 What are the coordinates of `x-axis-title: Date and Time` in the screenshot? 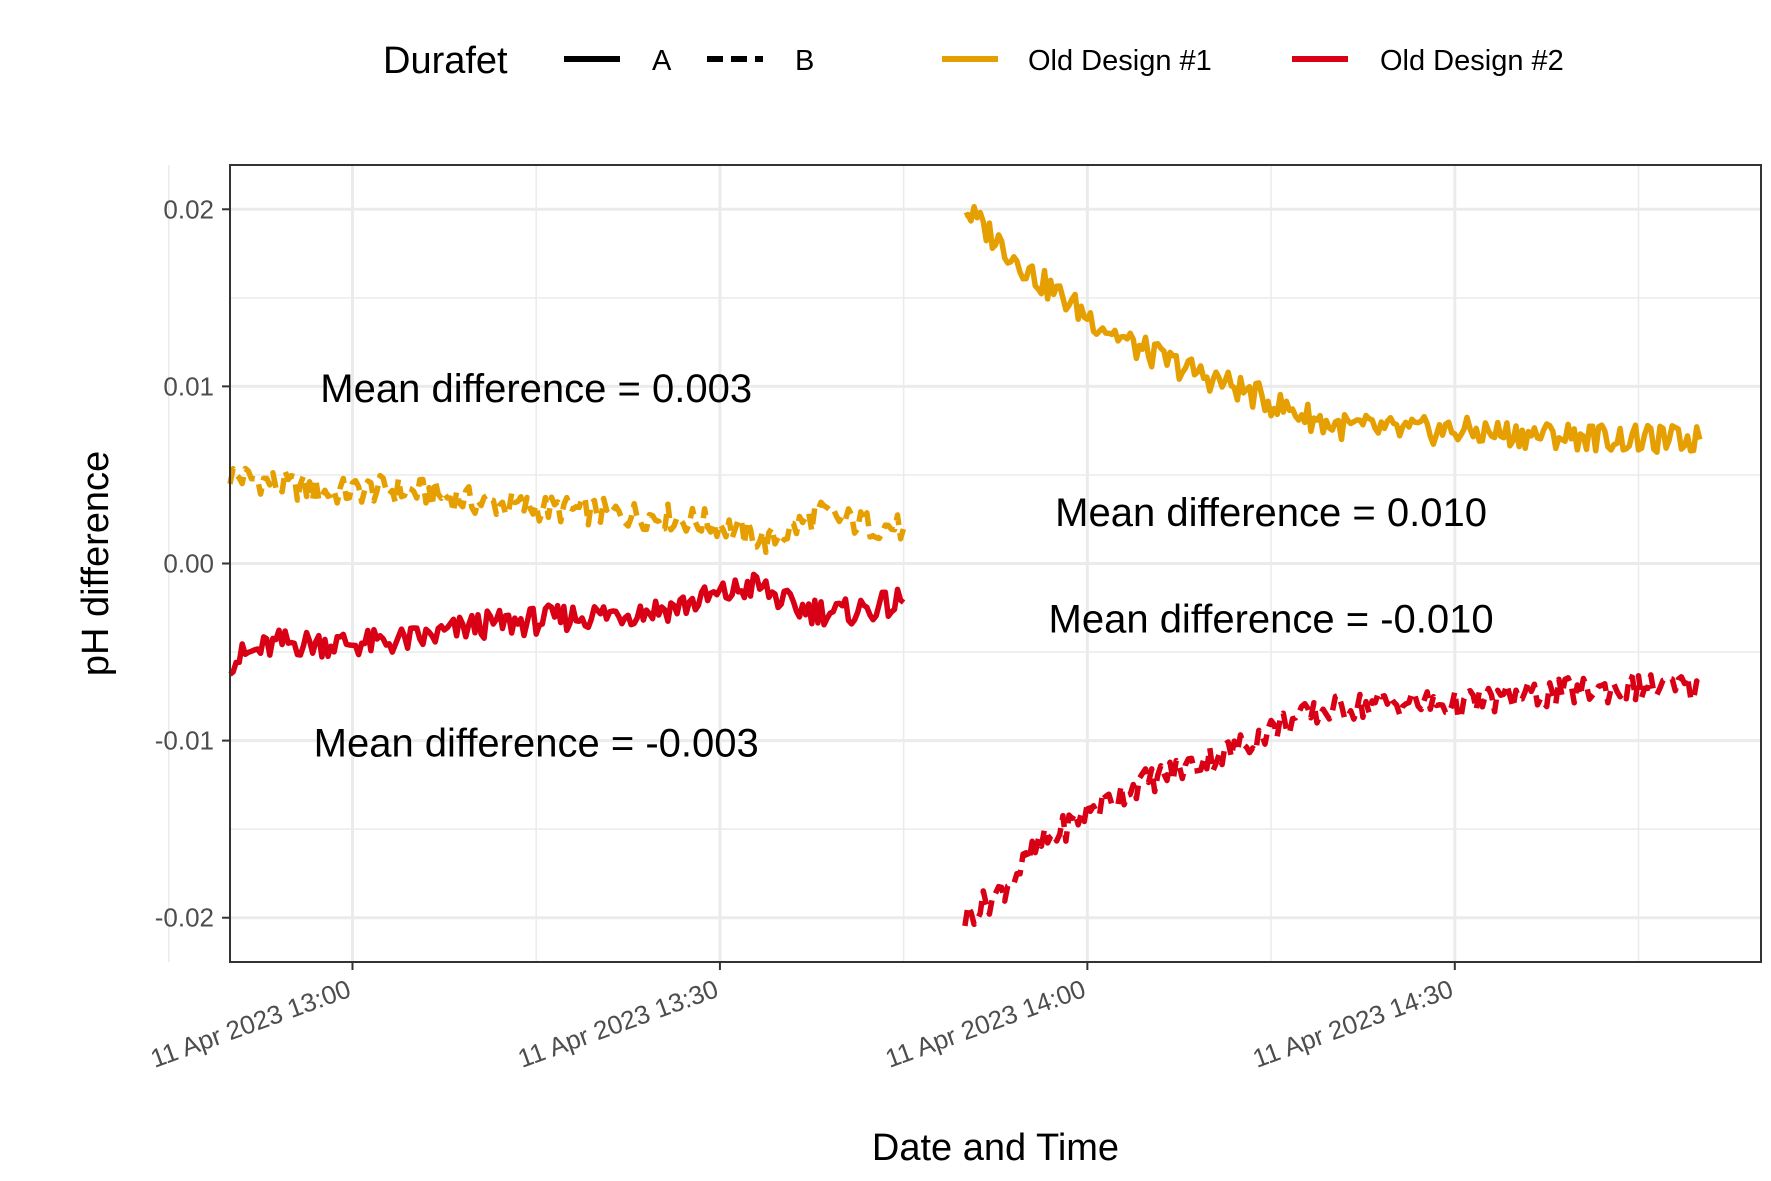 It's located at (995, 1148).